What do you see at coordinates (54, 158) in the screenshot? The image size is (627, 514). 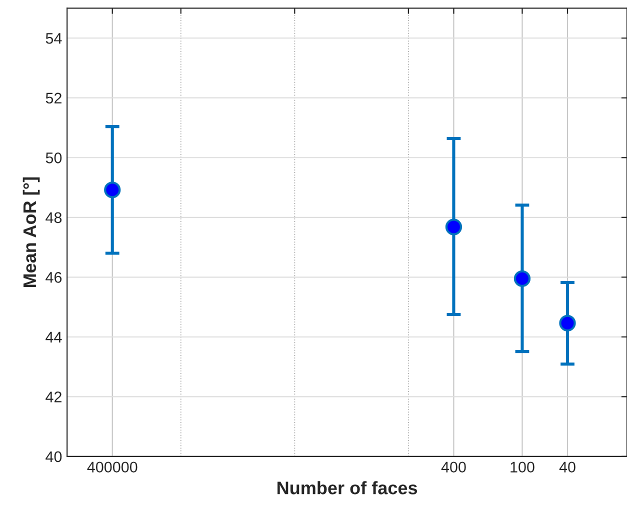 I see `y-tick-label: 50` at bounding box center [54, 158].